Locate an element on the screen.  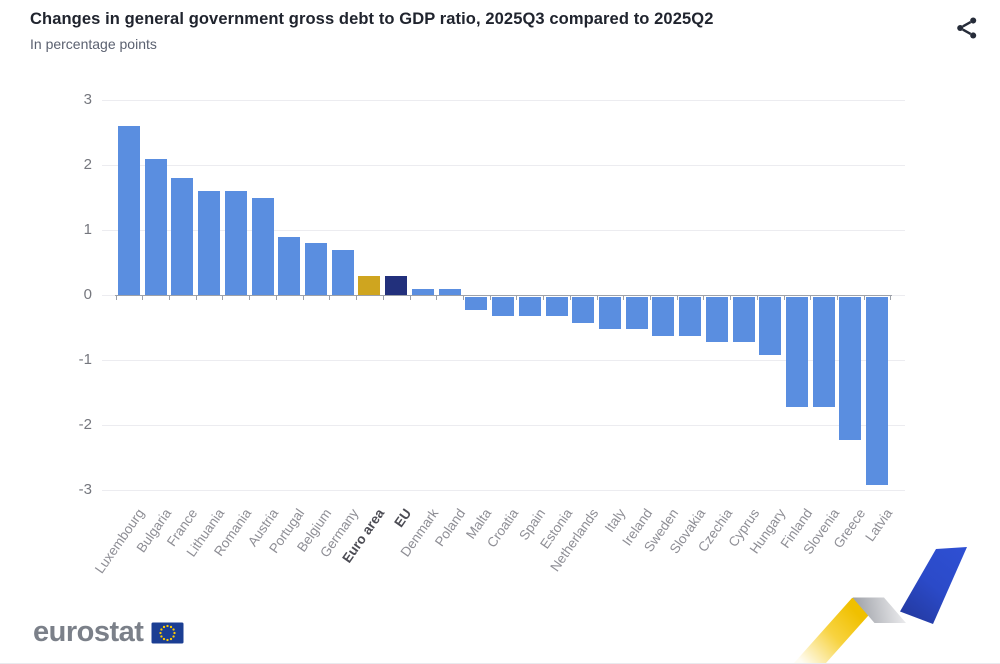
bar-spain is located at coordinates (529, 306).